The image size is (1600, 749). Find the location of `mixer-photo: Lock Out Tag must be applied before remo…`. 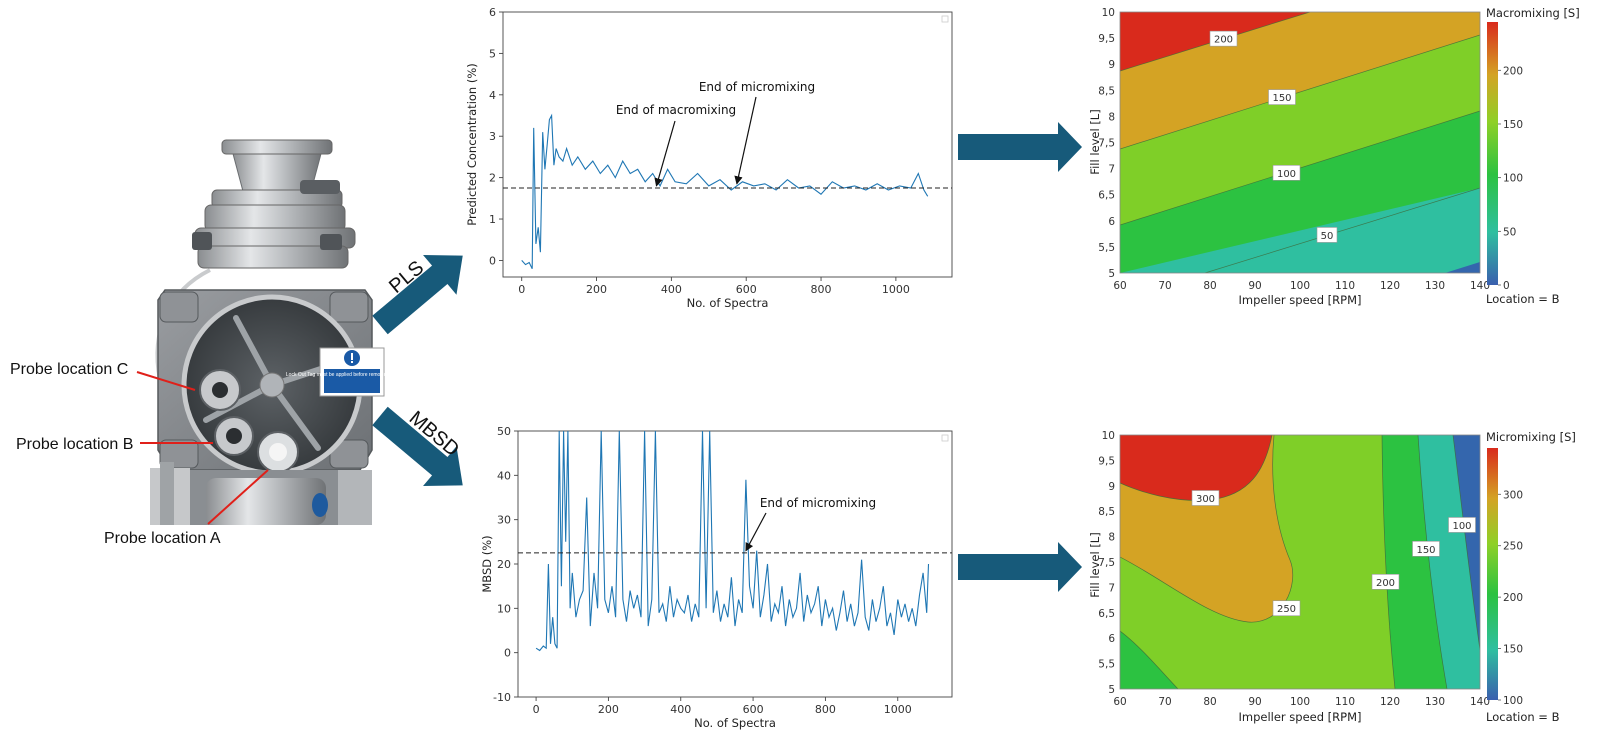

mixer-photo: Lock Out Tag must be applied before remo… is located at coordinates (214, 343).